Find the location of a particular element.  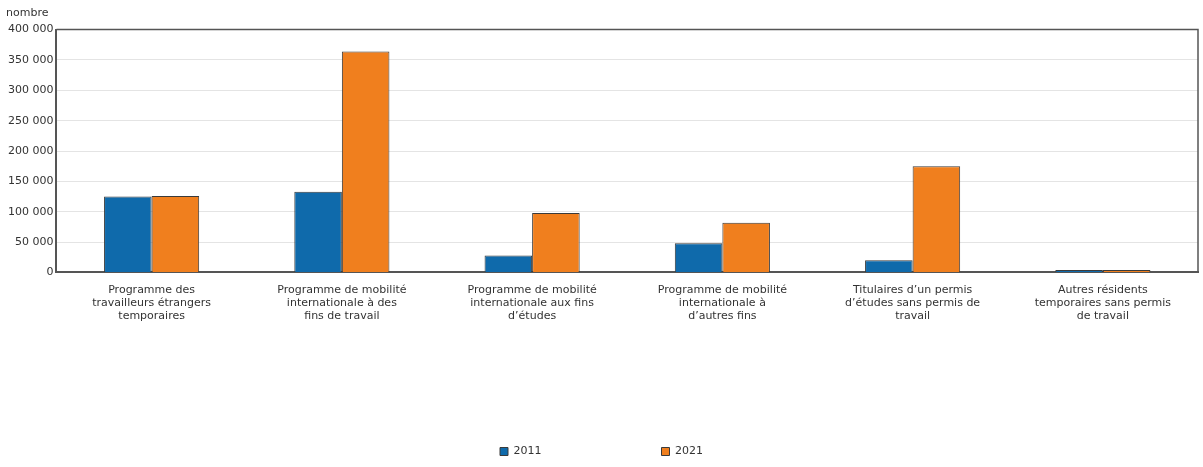

x-tick-label: Programme de mobilité internationale aux fins d’études is located at coordinates (532, 302).